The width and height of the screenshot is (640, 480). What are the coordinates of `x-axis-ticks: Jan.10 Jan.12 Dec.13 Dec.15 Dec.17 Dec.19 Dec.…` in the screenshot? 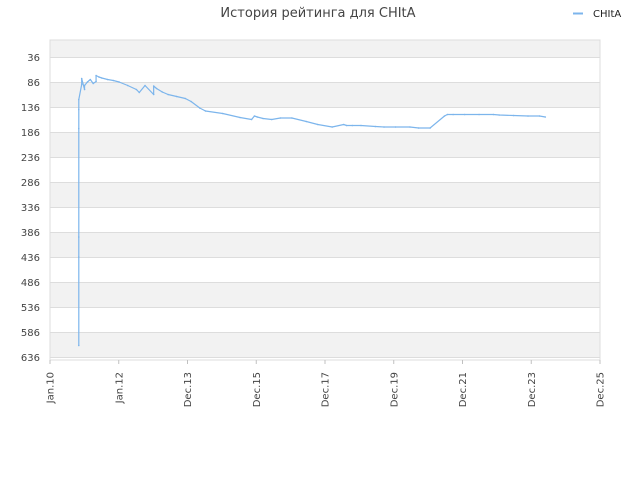 It's located at (326, 383).